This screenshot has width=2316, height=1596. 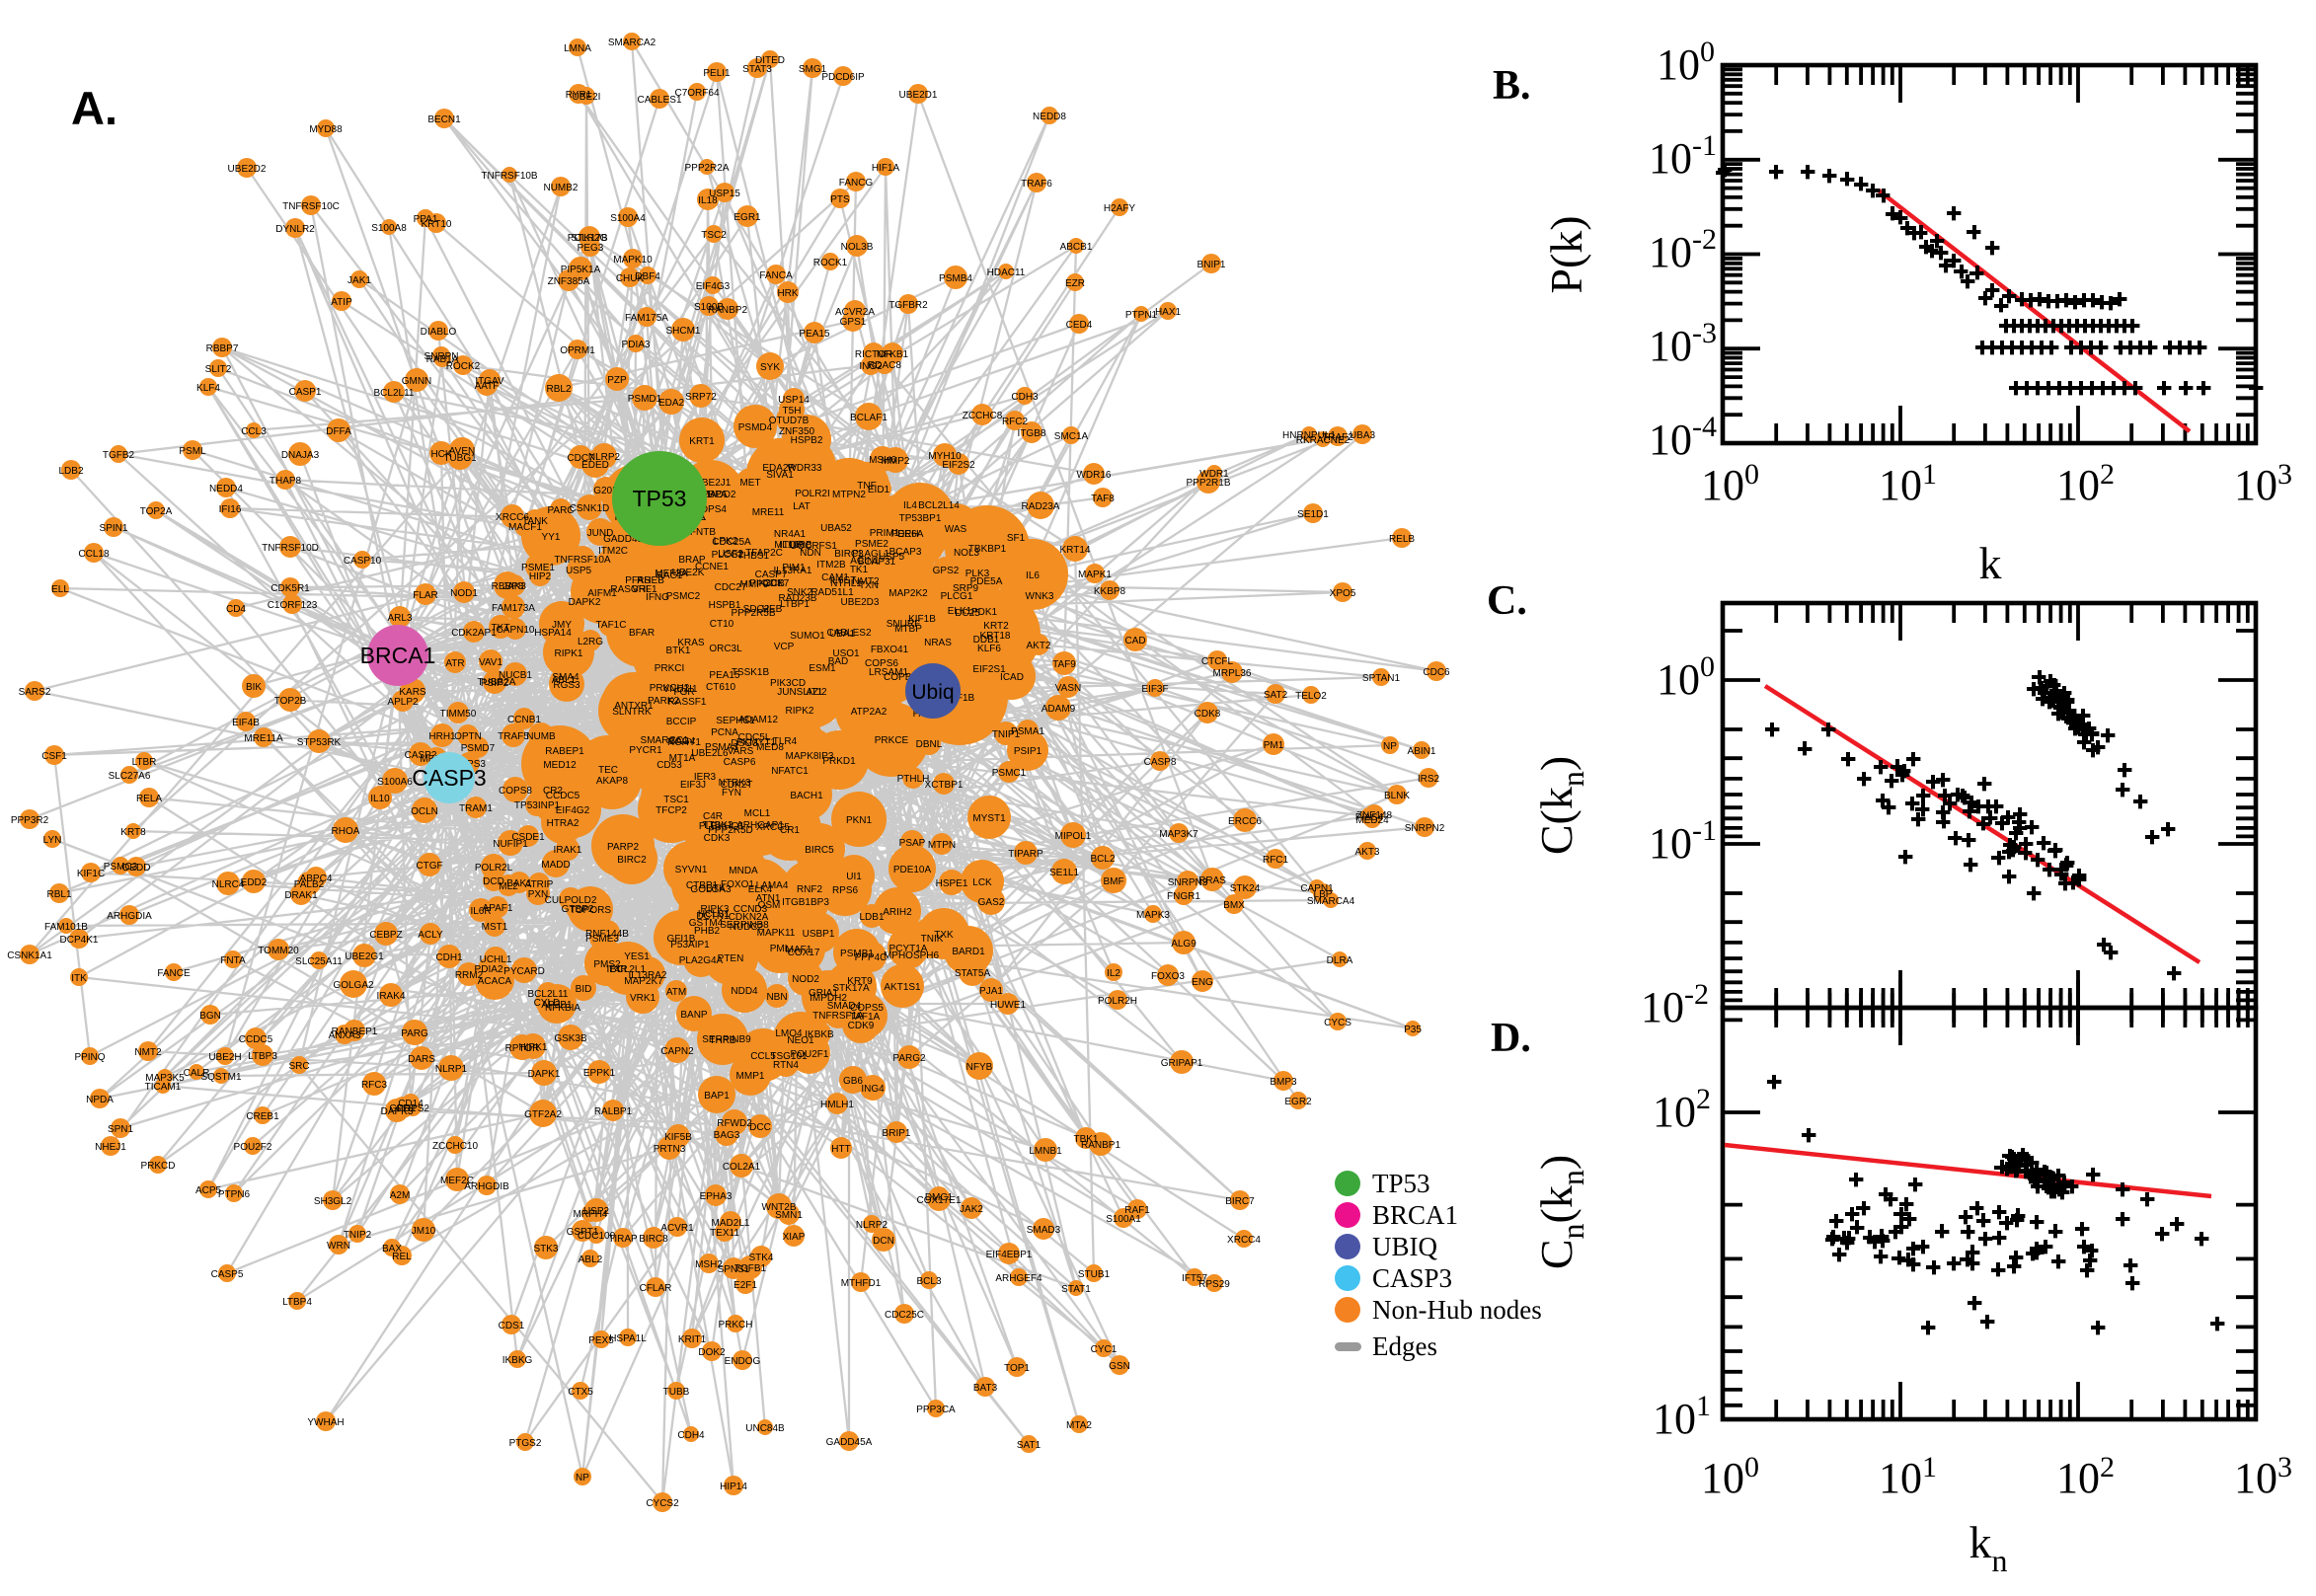 I want to click on svg-text: PDIA3, so click(x=636, y=345).